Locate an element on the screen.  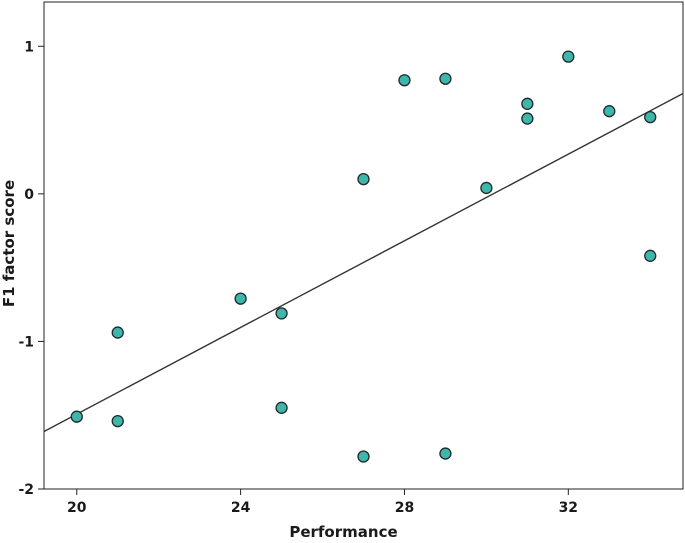
x-tick-label: 24 is located at coordinates (241, 508).